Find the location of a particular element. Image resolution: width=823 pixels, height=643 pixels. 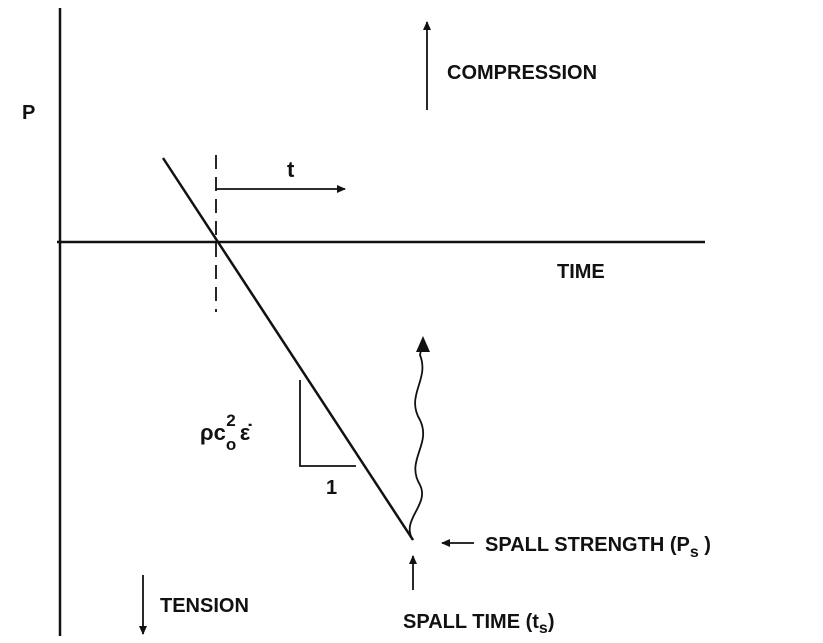

spall-time-close: ) is located at coordinates (551, 622).